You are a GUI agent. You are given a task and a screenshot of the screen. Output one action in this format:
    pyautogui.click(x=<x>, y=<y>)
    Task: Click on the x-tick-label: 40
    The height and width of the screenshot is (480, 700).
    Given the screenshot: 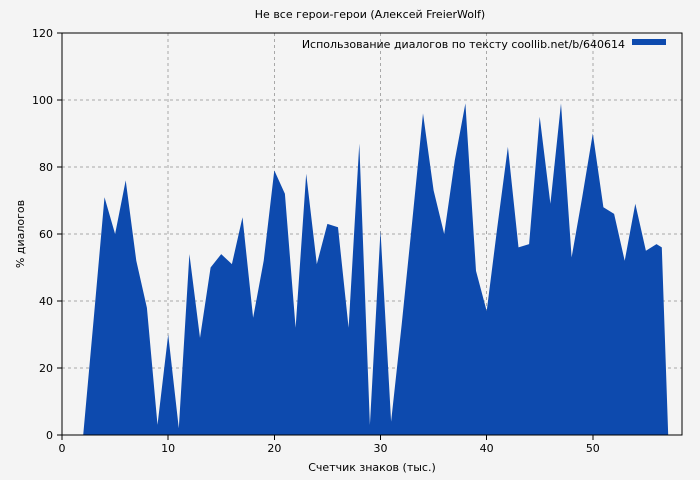 What is the action you would take?
    pyautogui.click(x=487, y=448)
    